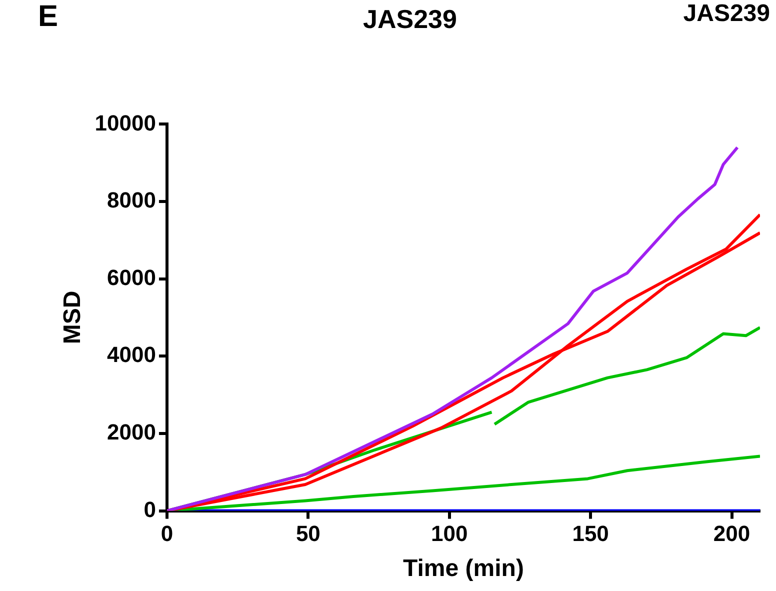 Image resolution: width=776 pixels, height=591 pixels. Describe the element at coordinates (449, 533) in the screenshot. I see `x-tick-label: 100` at that location.